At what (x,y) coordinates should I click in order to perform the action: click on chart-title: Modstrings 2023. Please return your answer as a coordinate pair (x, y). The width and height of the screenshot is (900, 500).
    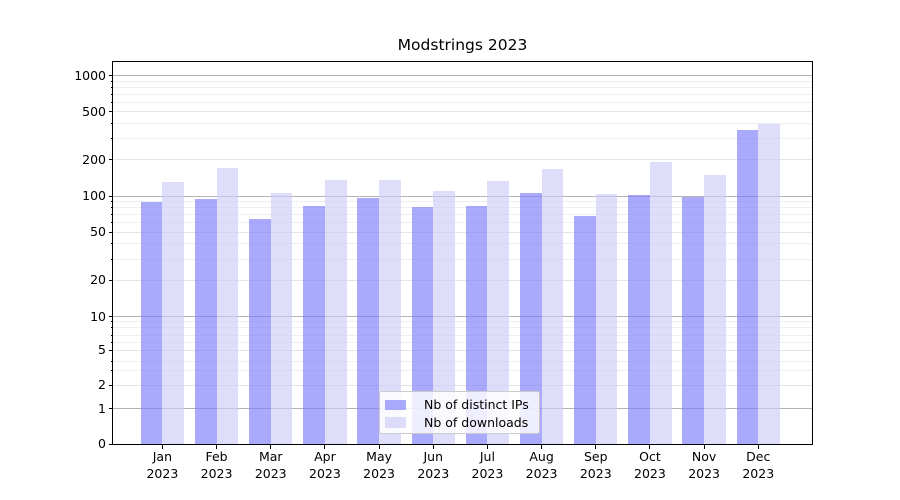
    Looking at the image, I should click on (462, 45).